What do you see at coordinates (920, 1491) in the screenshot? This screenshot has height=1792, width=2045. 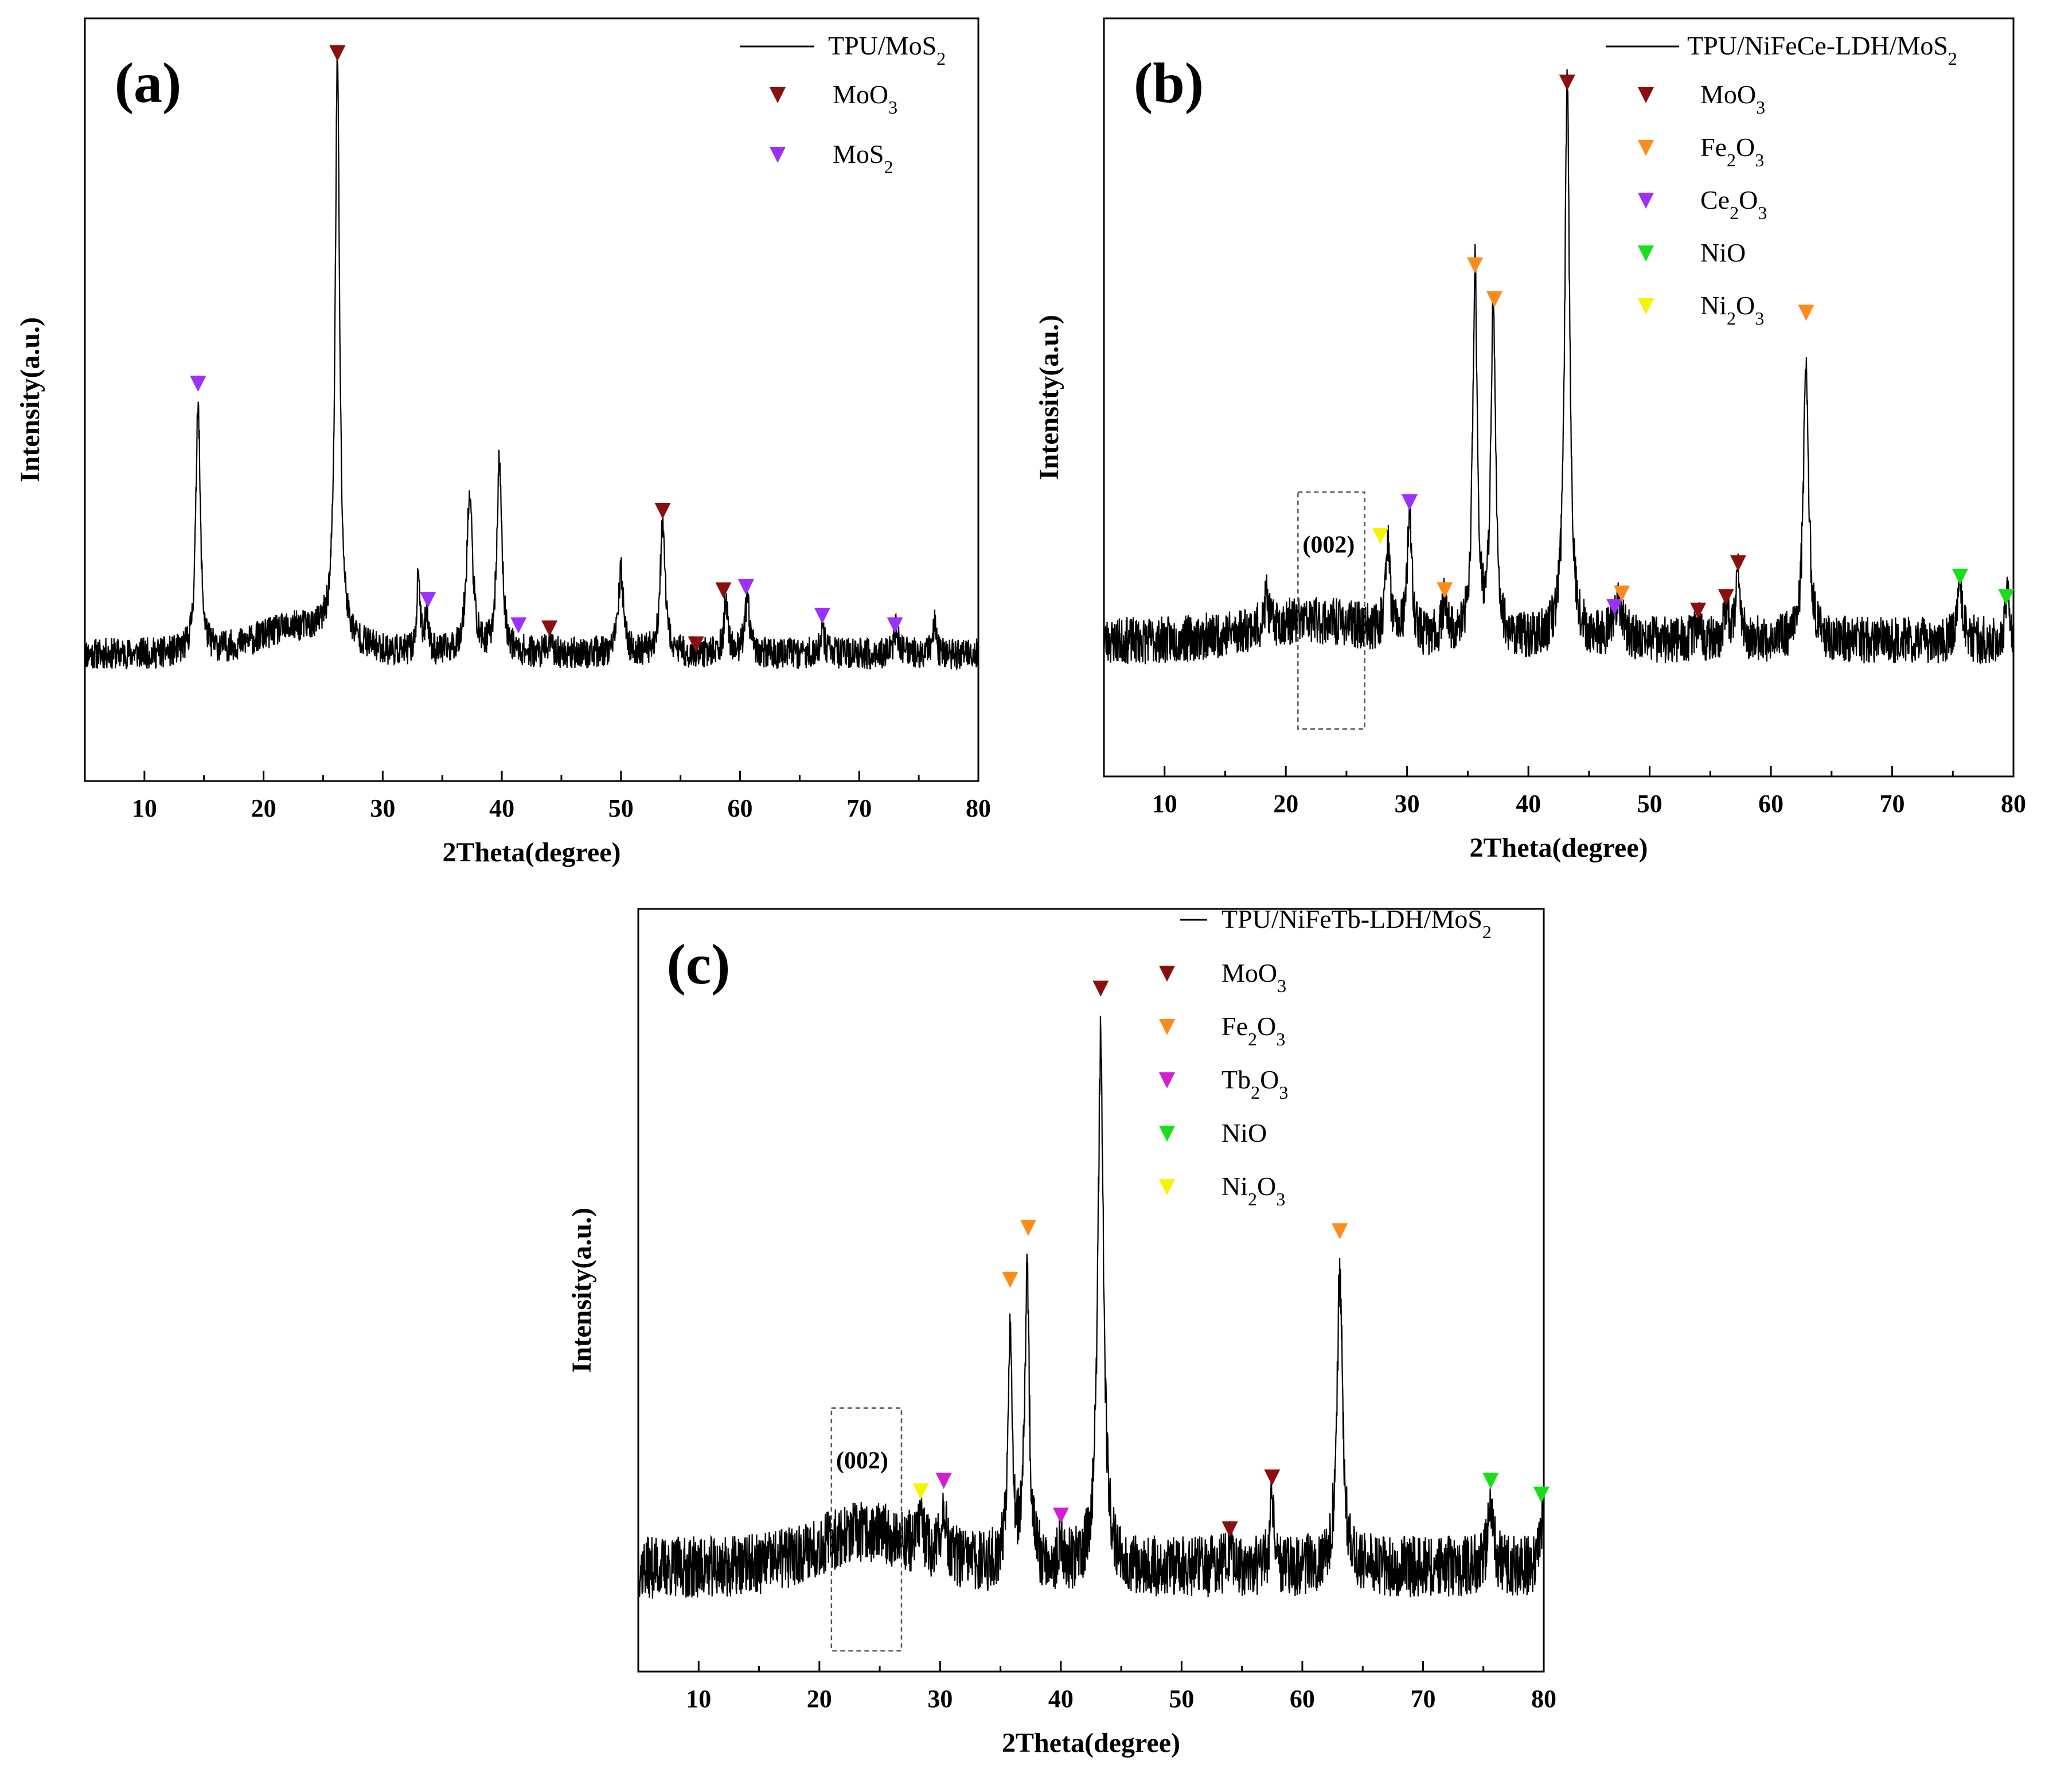 I see `phase-marker-Ni2O3` at bounding box center [920, 1491].